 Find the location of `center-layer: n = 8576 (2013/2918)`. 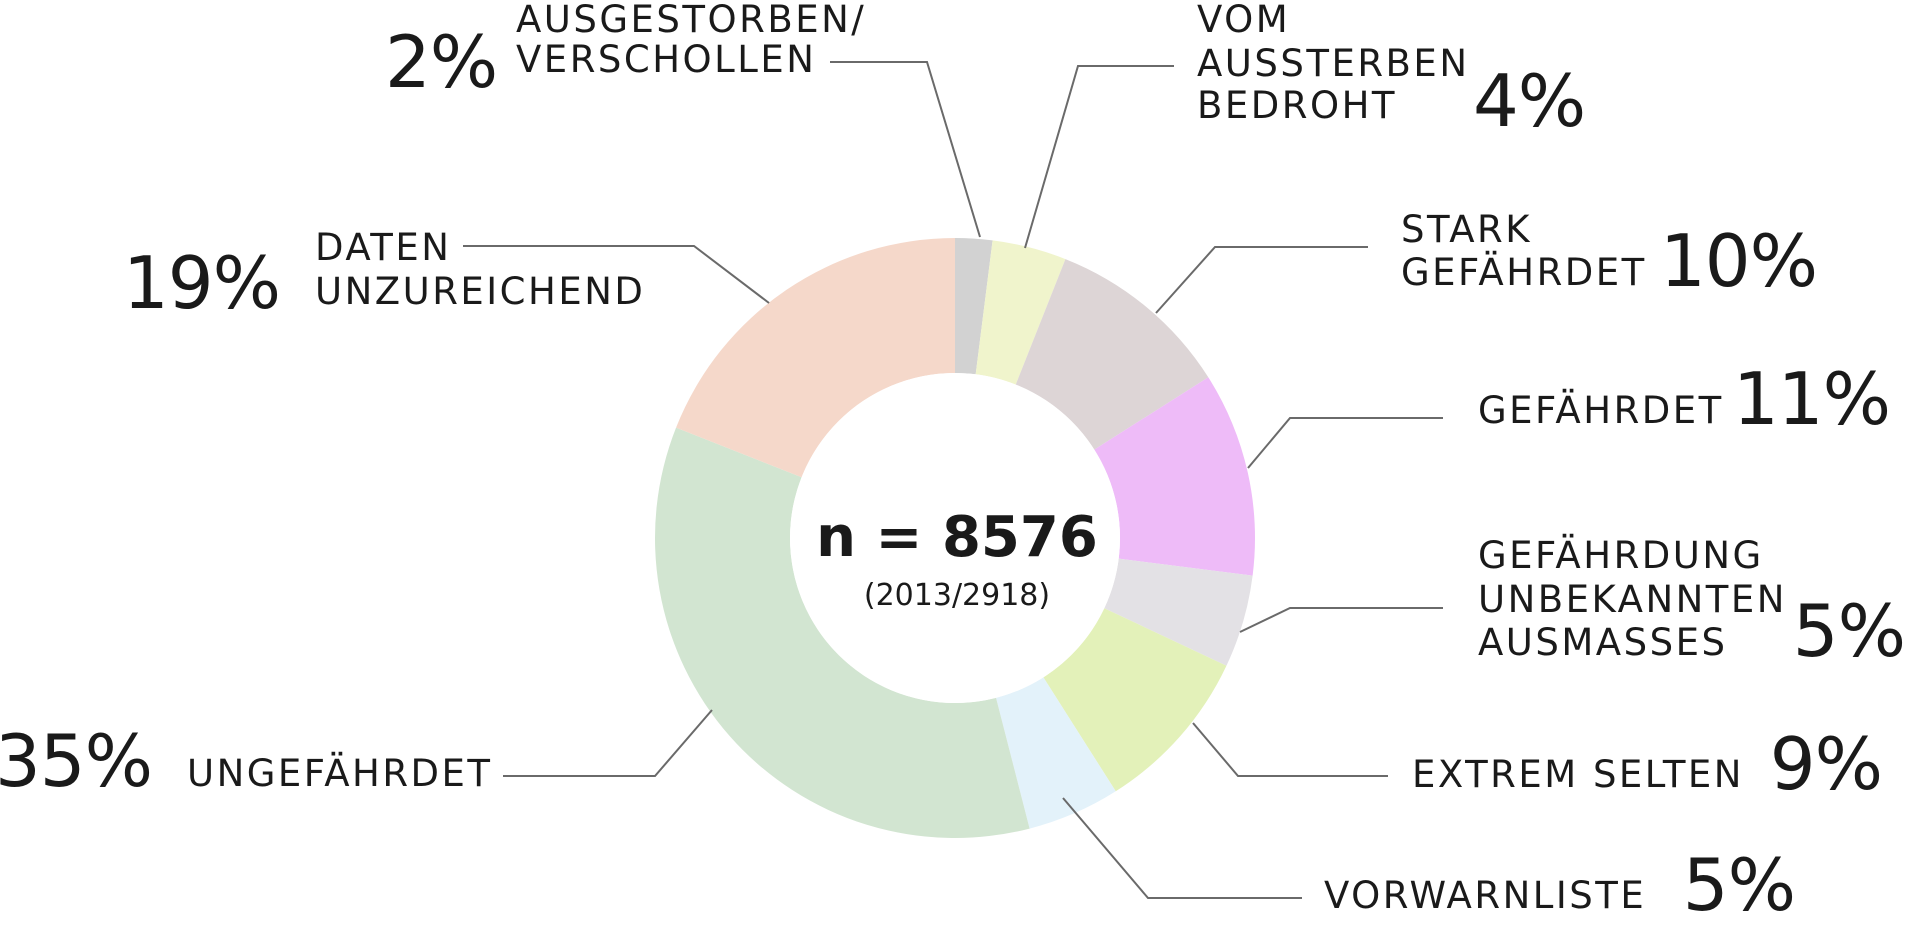

center-layer: n = 8576 (2013/2918) is located at coordinates (957, 559).